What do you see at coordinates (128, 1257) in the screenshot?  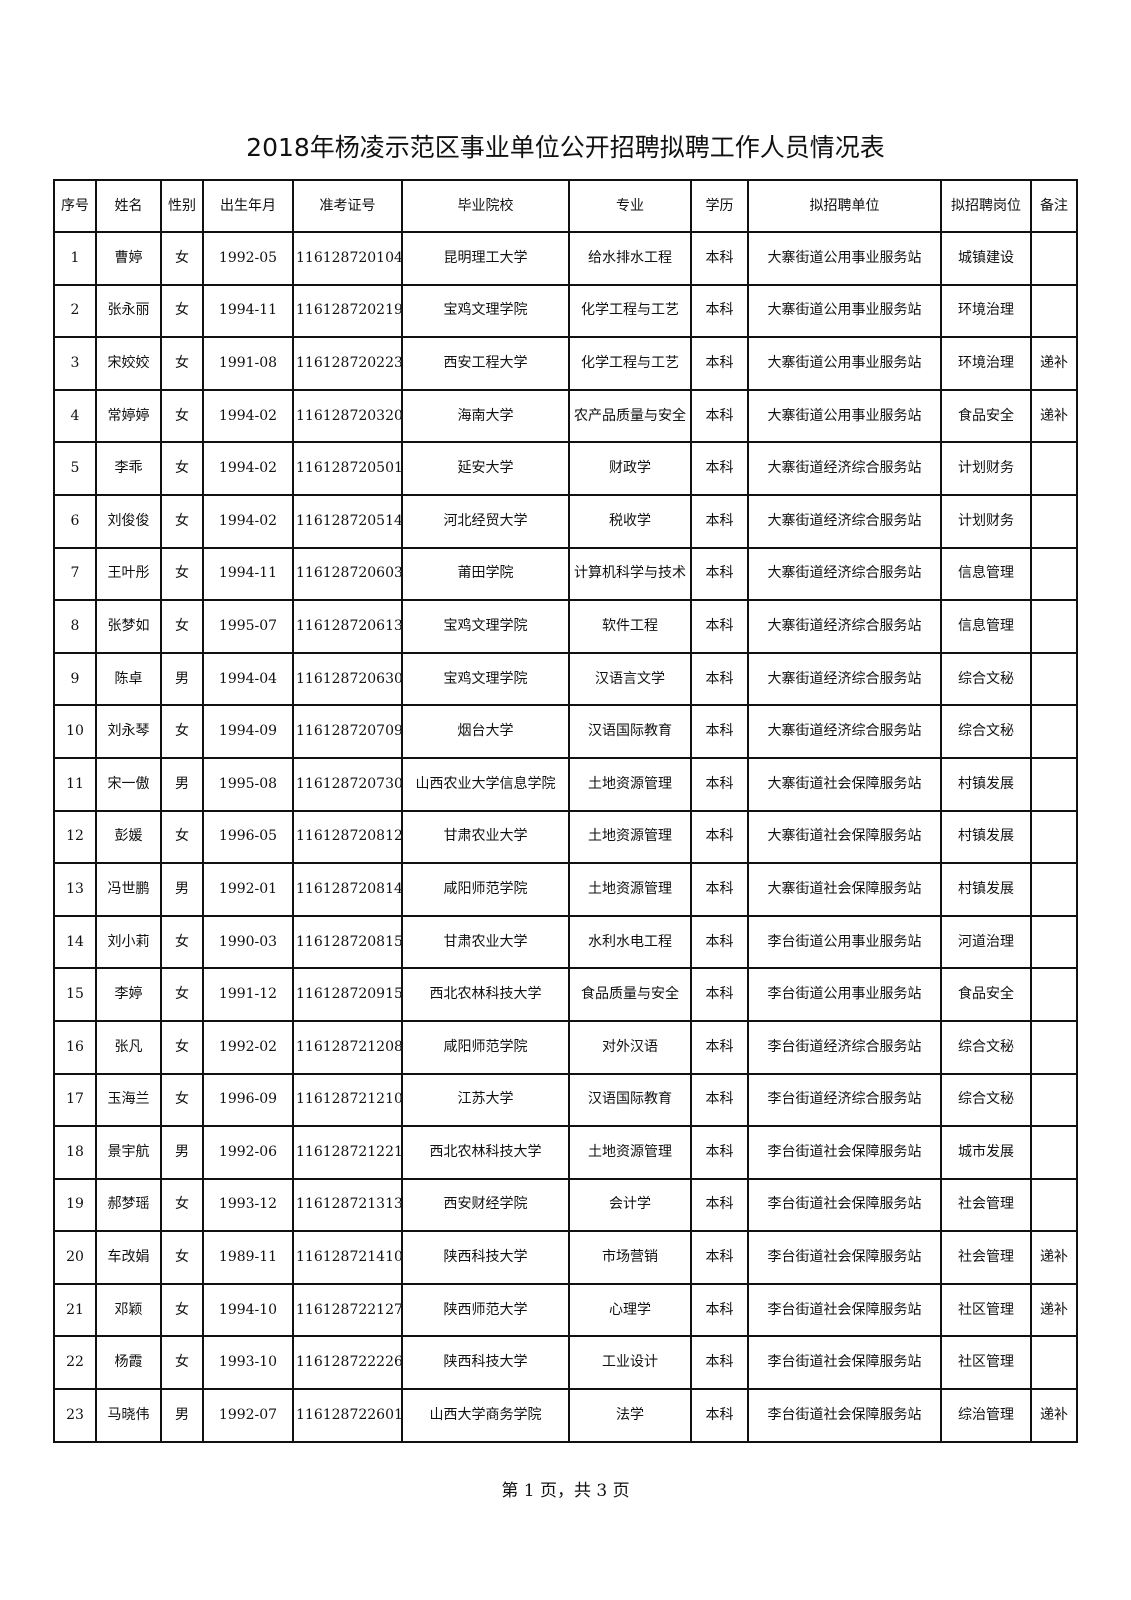 I see `table-cell: 车改娟` at bounding box center [128, 1257].